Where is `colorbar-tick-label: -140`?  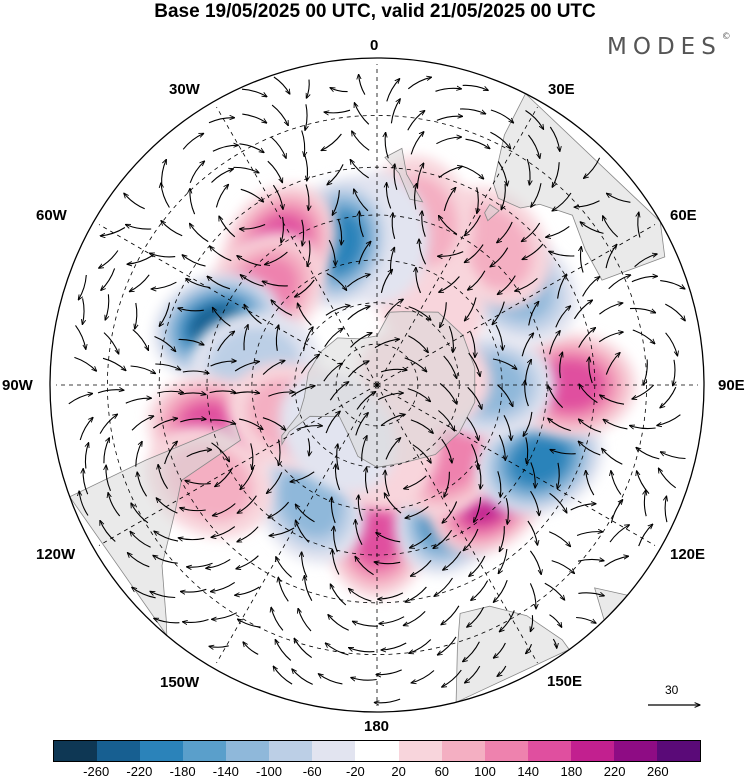 colorbar-tick-label: -140 is located at coordinates (225, 771).